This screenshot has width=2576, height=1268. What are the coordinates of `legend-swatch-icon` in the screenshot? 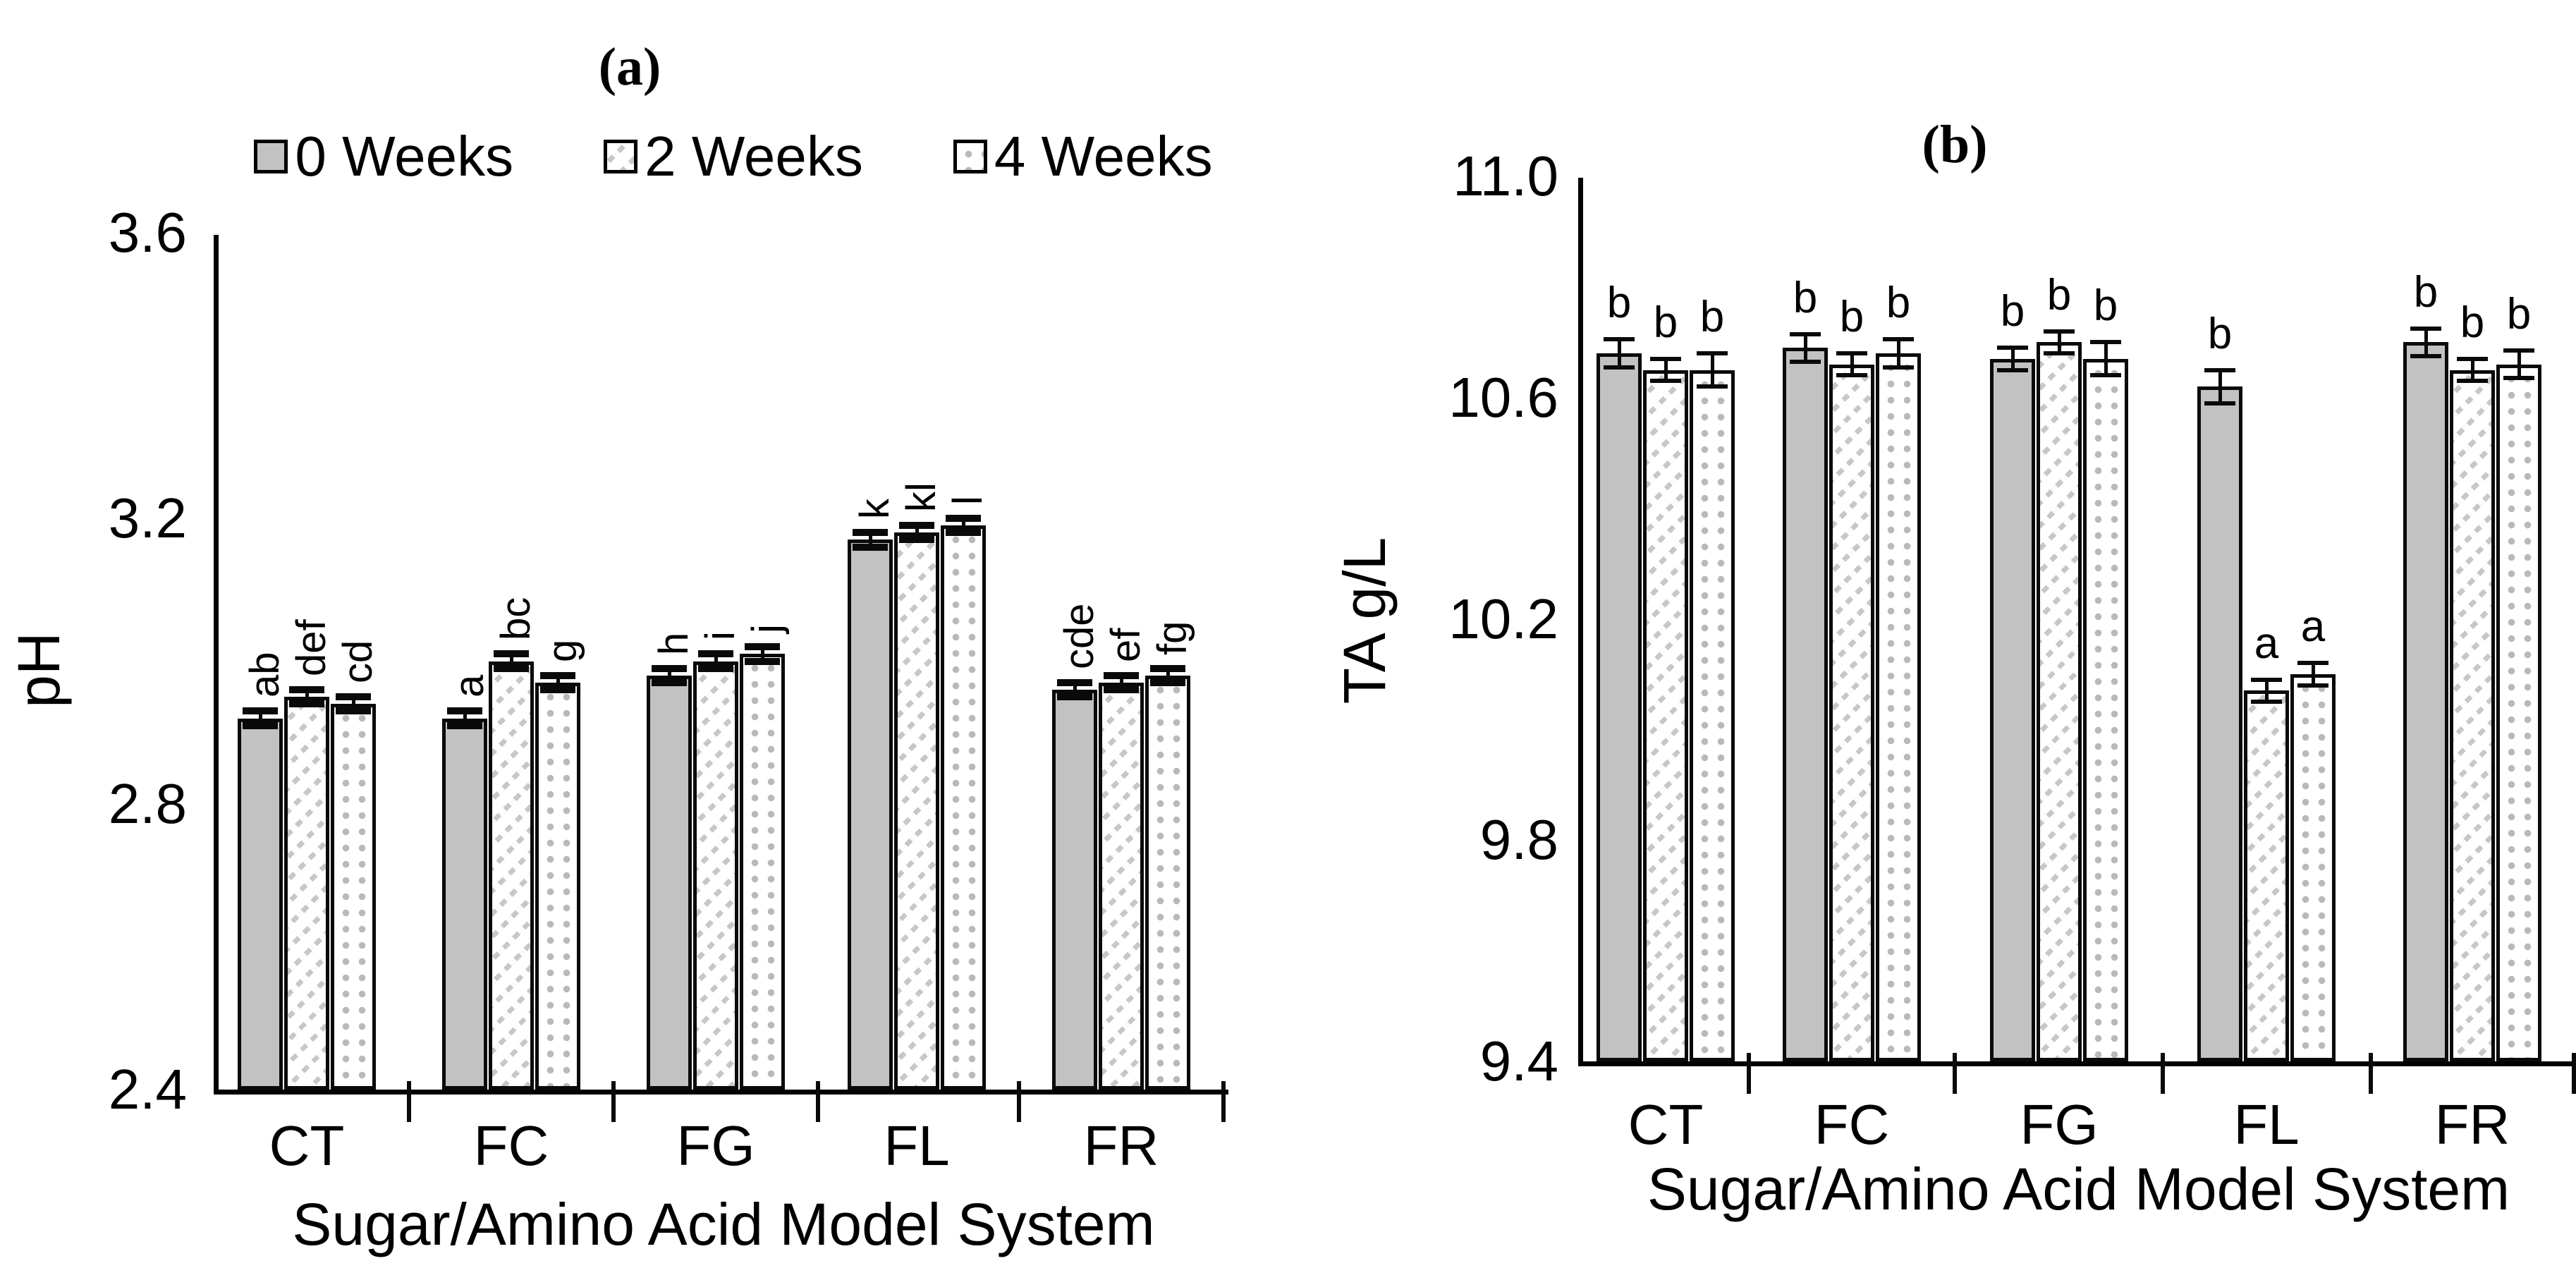 It's located at (621, 156).